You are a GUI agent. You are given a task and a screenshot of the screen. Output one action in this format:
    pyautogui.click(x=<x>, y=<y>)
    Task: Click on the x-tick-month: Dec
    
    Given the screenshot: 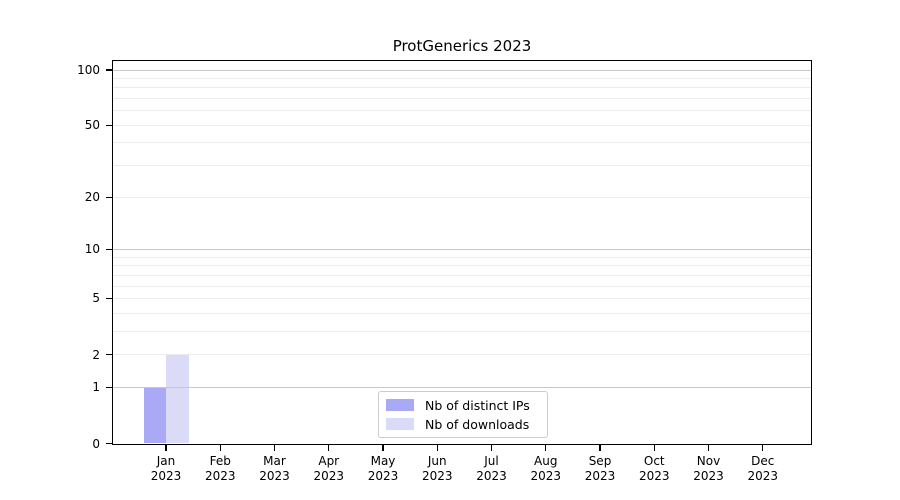 What is the action you would take?
    pyautogui.click(x=763, y=461)
    